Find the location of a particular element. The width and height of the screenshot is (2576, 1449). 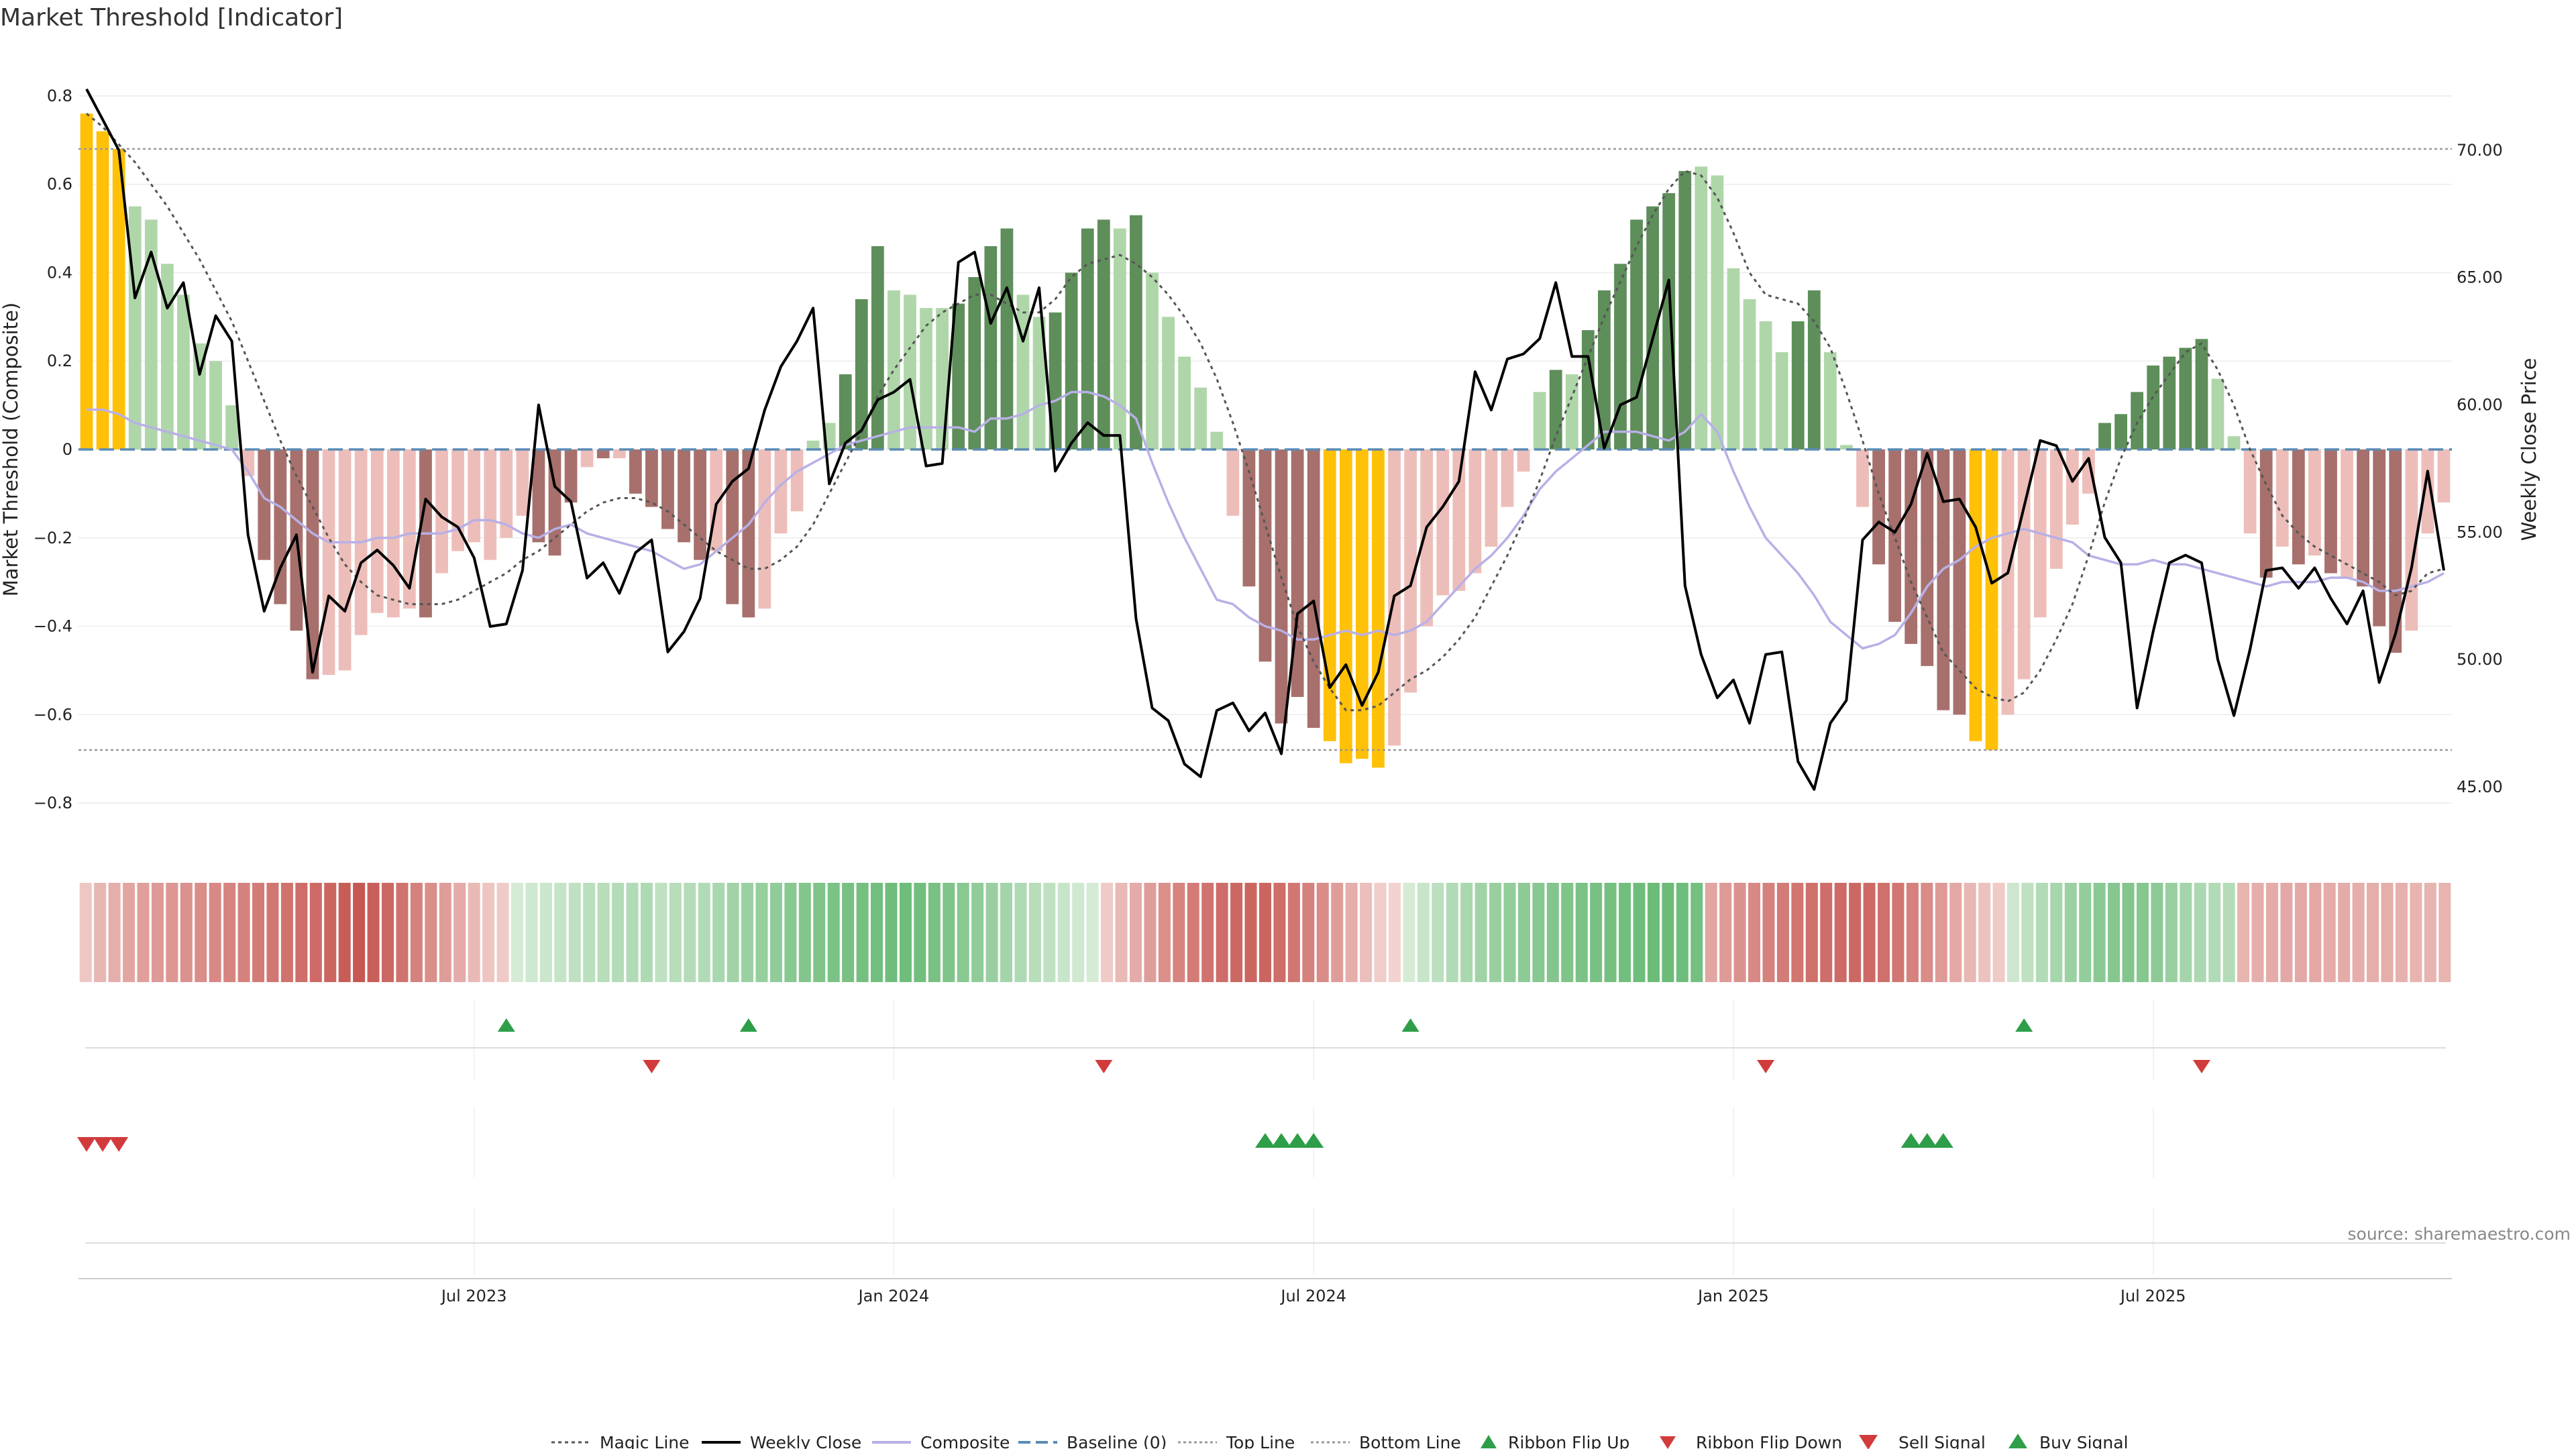

left-axis: 0.8 0.6 0.4 0.2 0 −0.2 −0.4 −0.6 −0.8 is located at coordinates (53, 449).